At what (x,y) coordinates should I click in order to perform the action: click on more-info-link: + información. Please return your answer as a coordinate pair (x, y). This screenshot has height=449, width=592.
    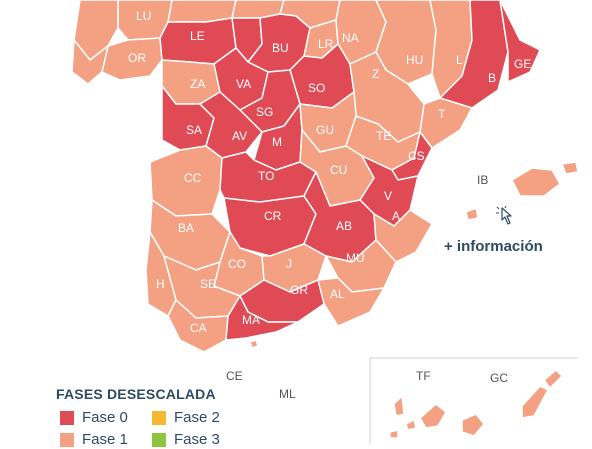
    Looking at the image, I should click on (493, 246).